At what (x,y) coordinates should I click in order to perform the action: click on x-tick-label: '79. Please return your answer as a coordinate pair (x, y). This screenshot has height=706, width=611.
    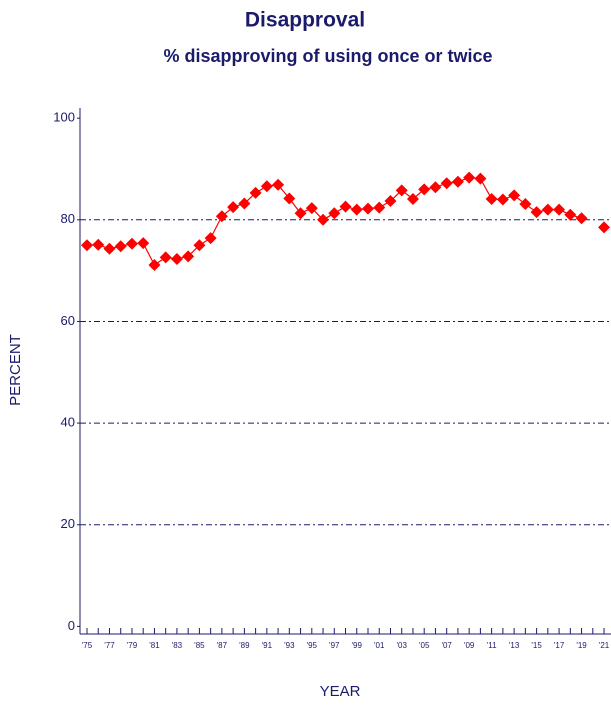
    Looking at the image, I should click on (132, 645).